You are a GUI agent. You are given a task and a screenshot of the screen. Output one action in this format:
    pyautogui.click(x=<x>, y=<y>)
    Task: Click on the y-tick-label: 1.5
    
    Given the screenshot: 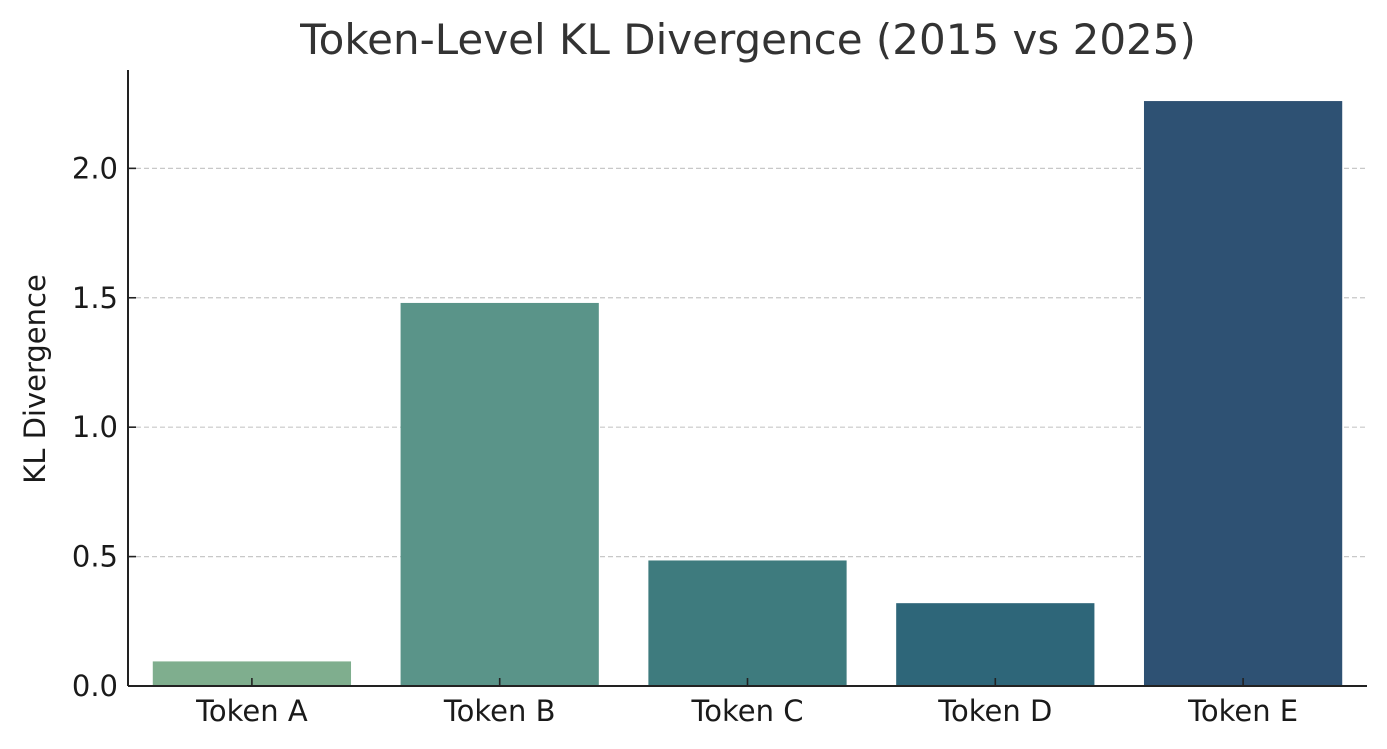 What is the action you would take?
    pyautogui.click(x=95, y=298)
    